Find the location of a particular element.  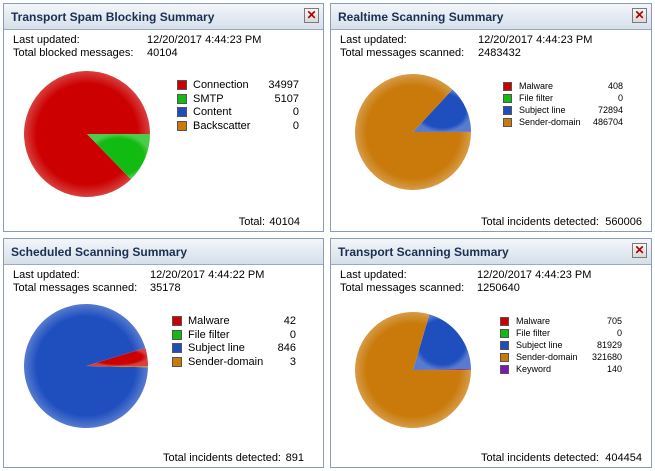

legend-value: 3 is located at coordinates (292, 361).